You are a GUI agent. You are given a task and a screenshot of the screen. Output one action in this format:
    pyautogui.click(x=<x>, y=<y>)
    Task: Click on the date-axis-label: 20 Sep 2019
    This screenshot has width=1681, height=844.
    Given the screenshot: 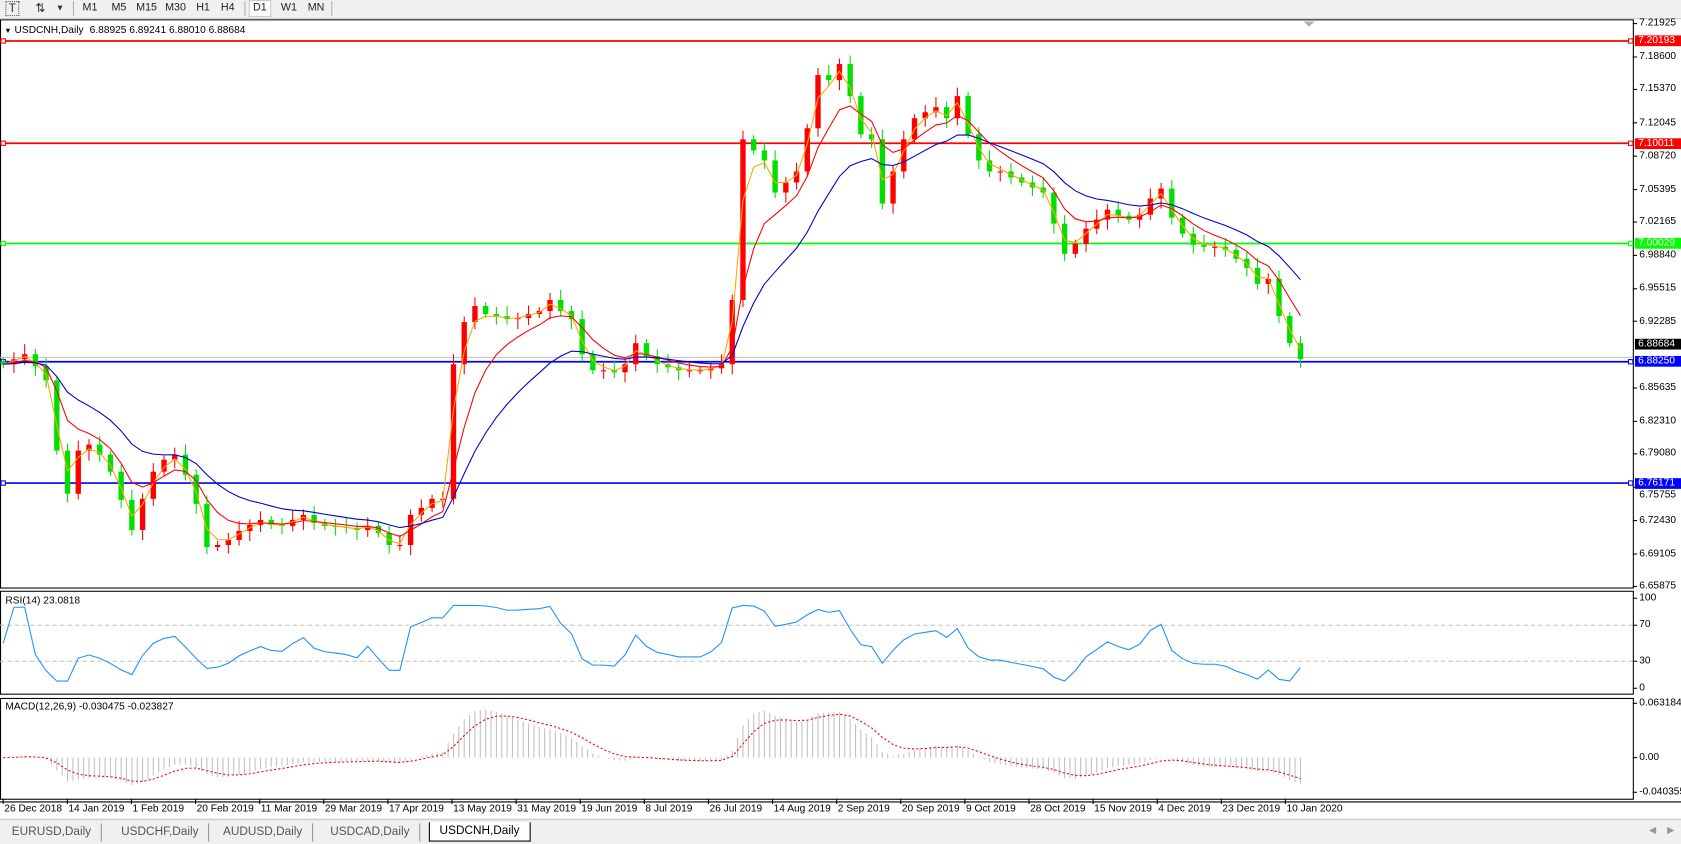 What is the action you would take?
    pyautogui.click(x=930, y=809)
    